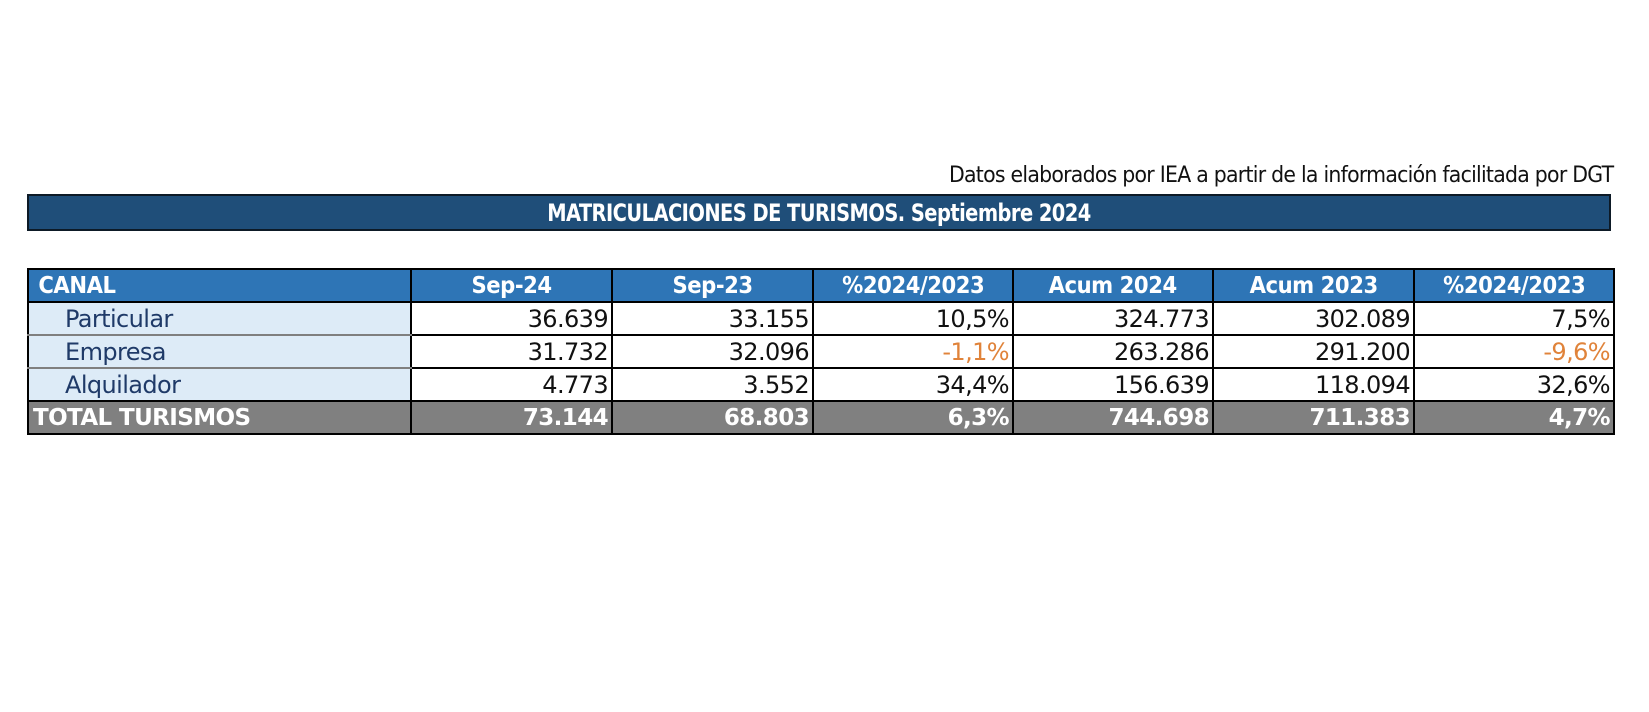  Describe the element at coordinates (219, 351) in the screenshot. I see `row-label: Empresa` at that location.